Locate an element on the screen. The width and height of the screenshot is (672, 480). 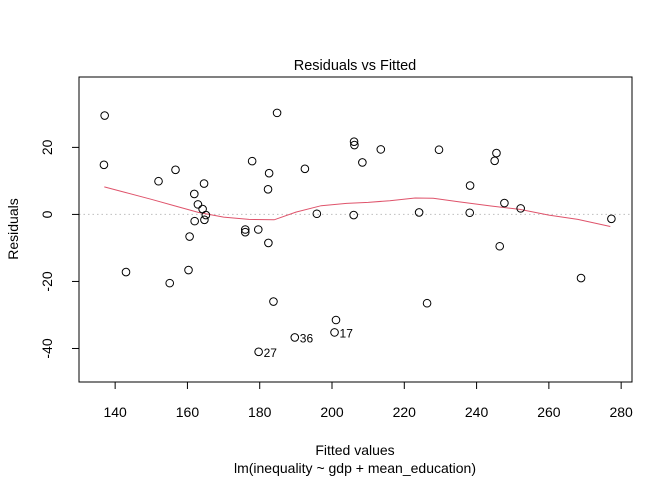
y-axis: -40 -20 0 20 is located at coordinates (59, 249).